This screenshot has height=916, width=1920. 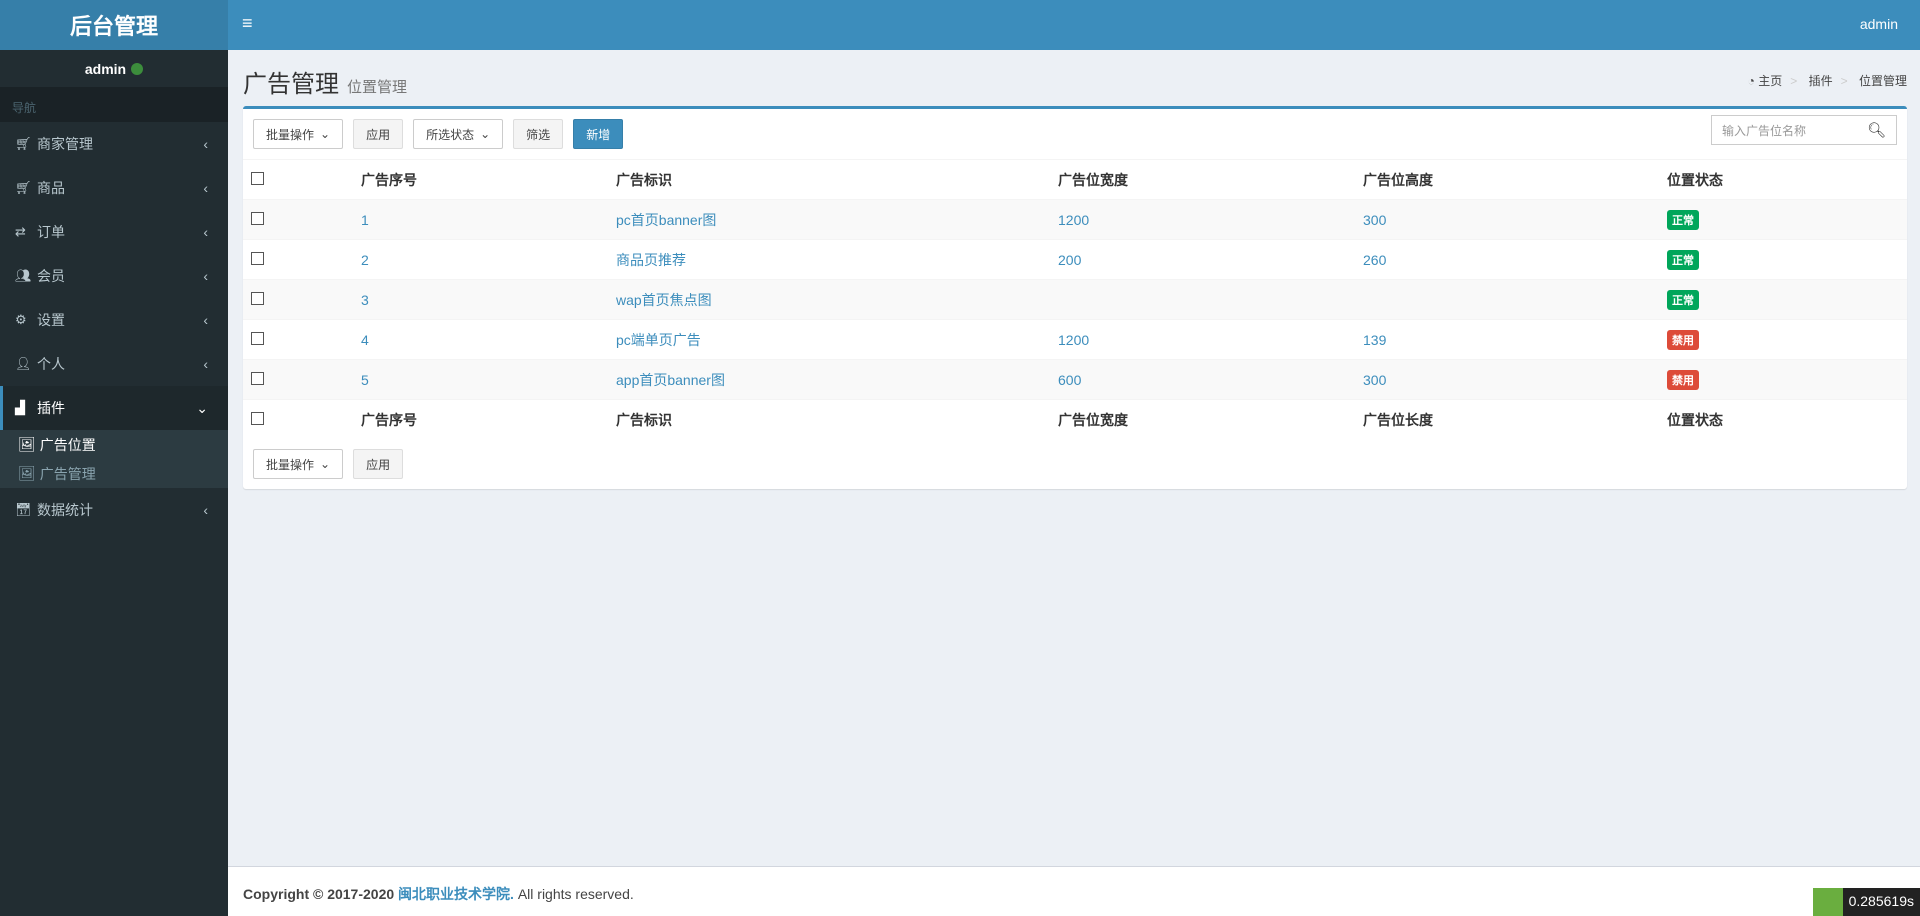 What do you see at coordinates (670, 379) in the screenshot?
I see `row-name: app首页banner图` at bounding box center [670, 379].